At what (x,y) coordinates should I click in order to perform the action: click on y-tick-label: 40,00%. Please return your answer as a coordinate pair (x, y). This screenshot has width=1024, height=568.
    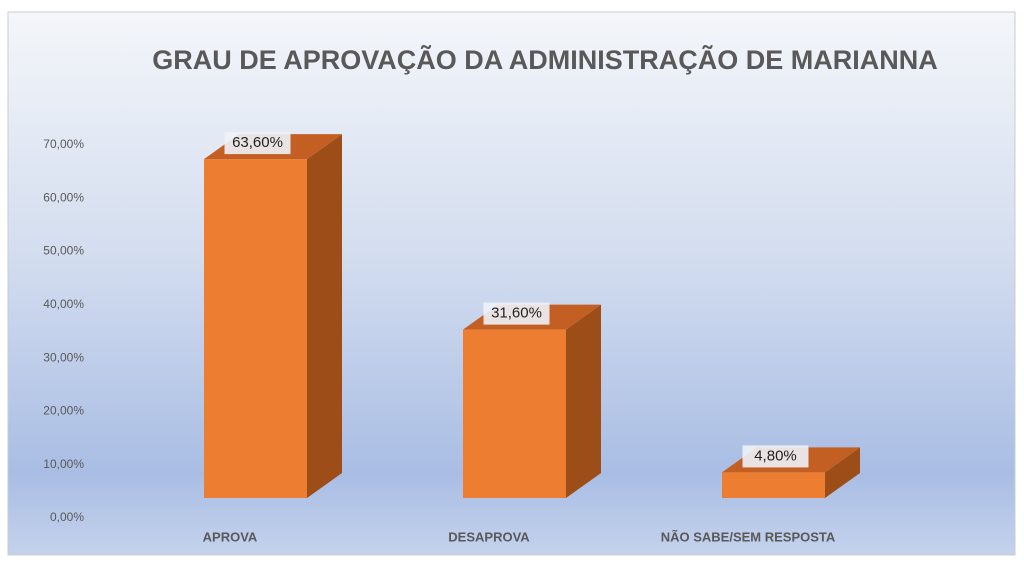
    Looking at the image, I should click on (63, 304).